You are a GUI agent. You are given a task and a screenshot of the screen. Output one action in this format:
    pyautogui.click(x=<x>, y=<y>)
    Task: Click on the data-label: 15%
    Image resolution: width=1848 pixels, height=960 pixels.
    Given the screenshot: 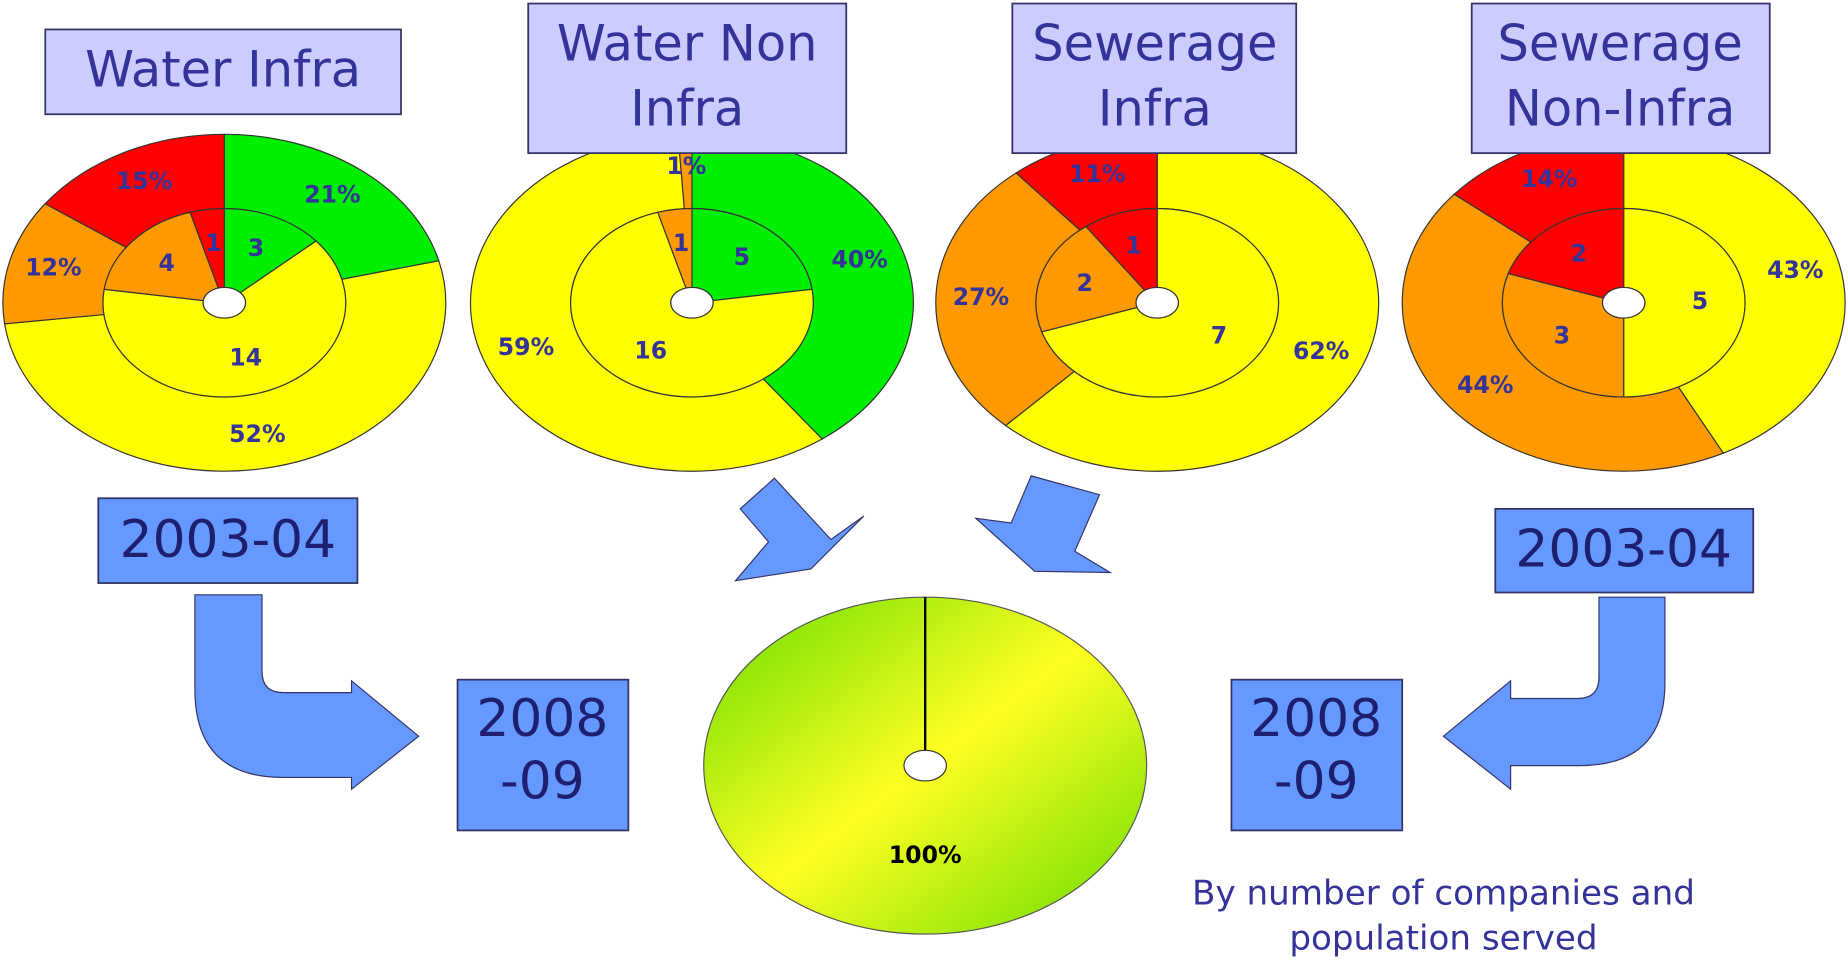 What is the action you would take?
    pyautogui.click(x=144, y=181)
    